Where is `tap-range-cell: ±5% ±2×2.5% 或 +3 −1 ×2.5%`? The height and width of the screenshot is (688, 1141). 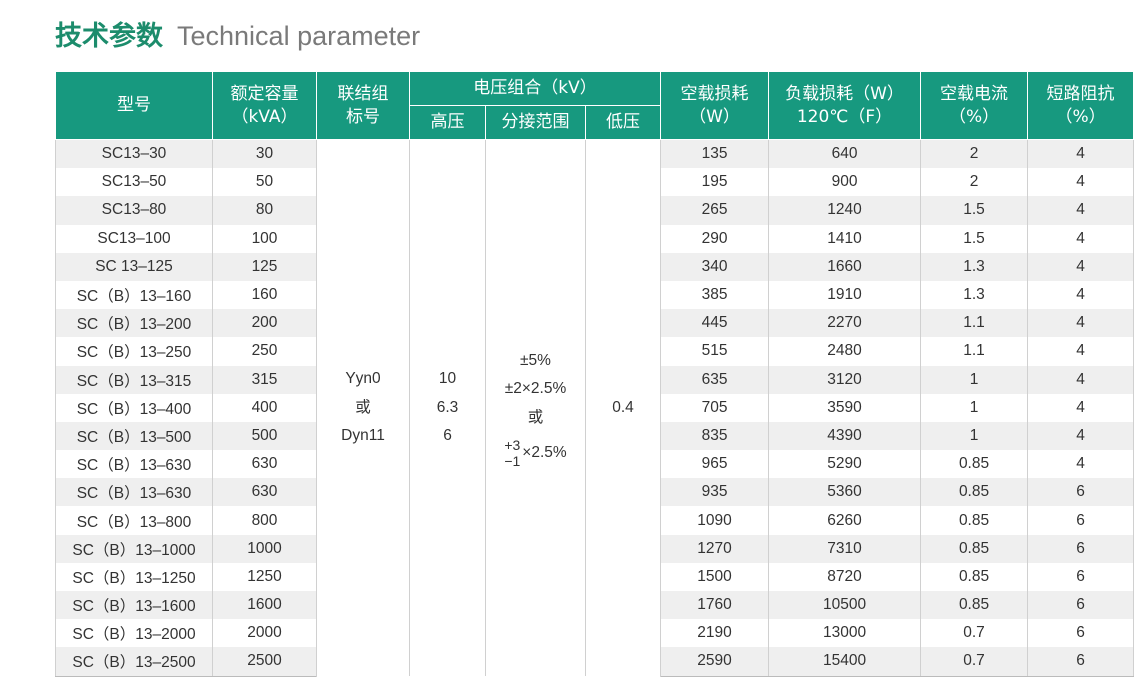
tap-range-cell: ±5% ±2×2.5% 或 +3 −1 ×2.5% is located at coordinates (535, 408).